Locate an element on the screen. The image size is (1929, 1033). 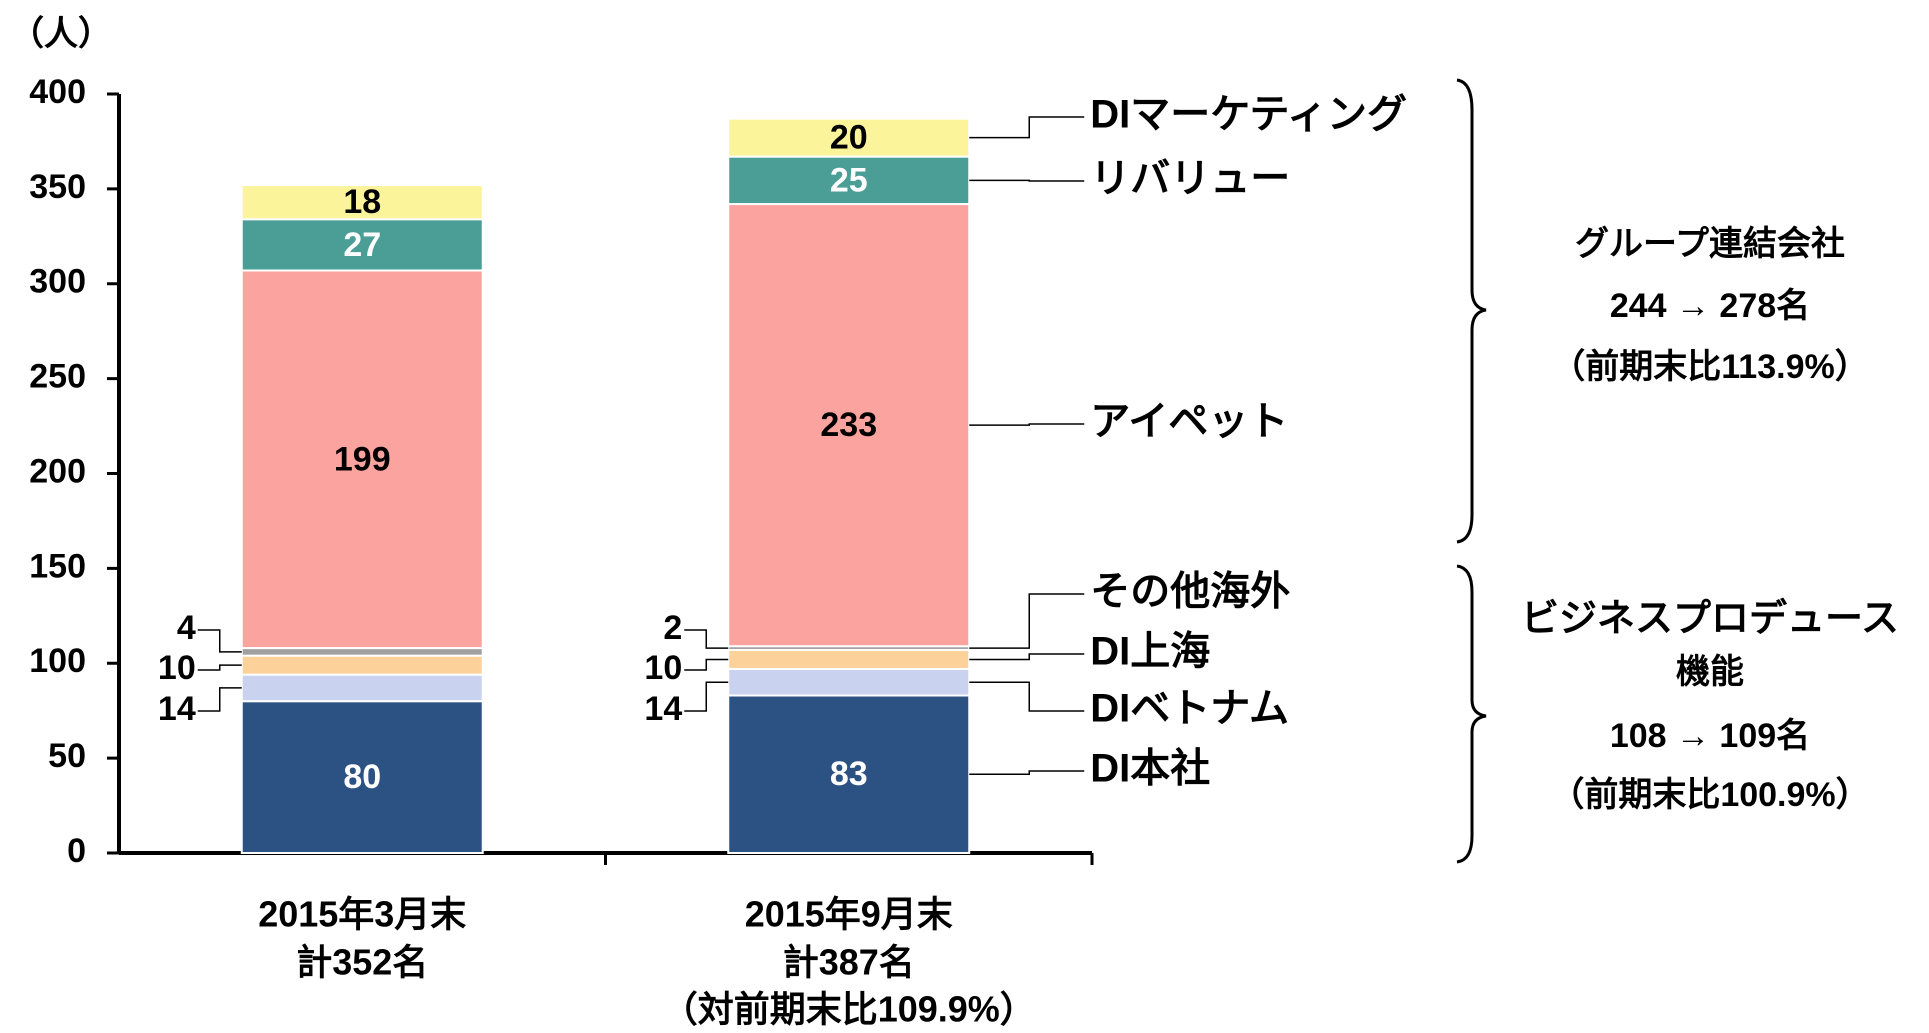
data-label: 80 is located at coordinates (362, 777).